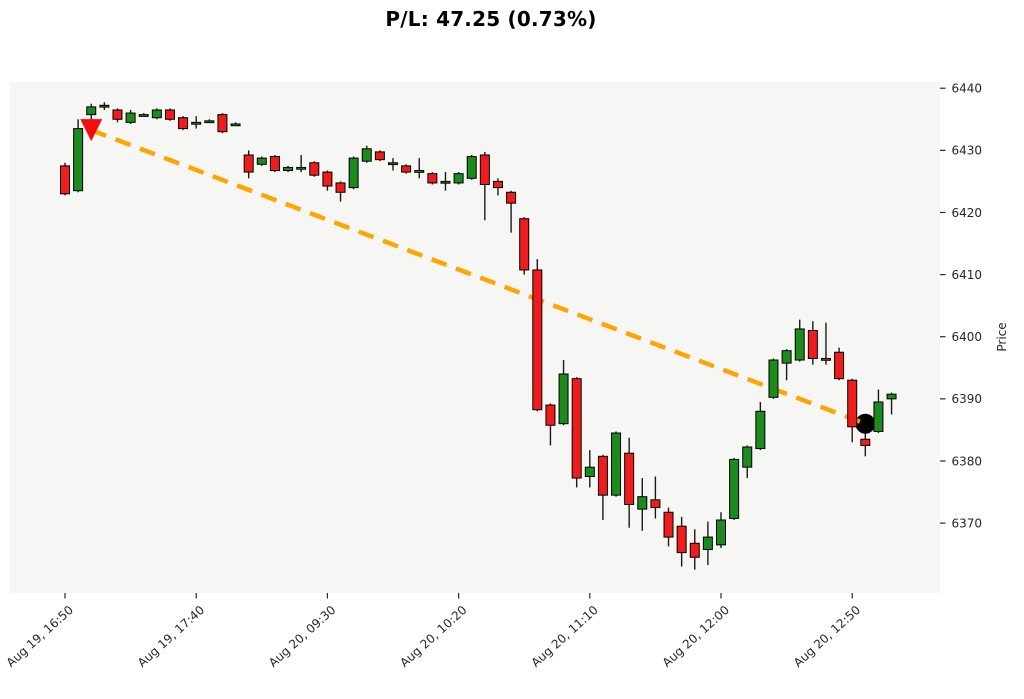 Image resolution: width=1024 pixels, height=699 pixels. I want to click on y-tick-label: 6380, so click(967, 461).